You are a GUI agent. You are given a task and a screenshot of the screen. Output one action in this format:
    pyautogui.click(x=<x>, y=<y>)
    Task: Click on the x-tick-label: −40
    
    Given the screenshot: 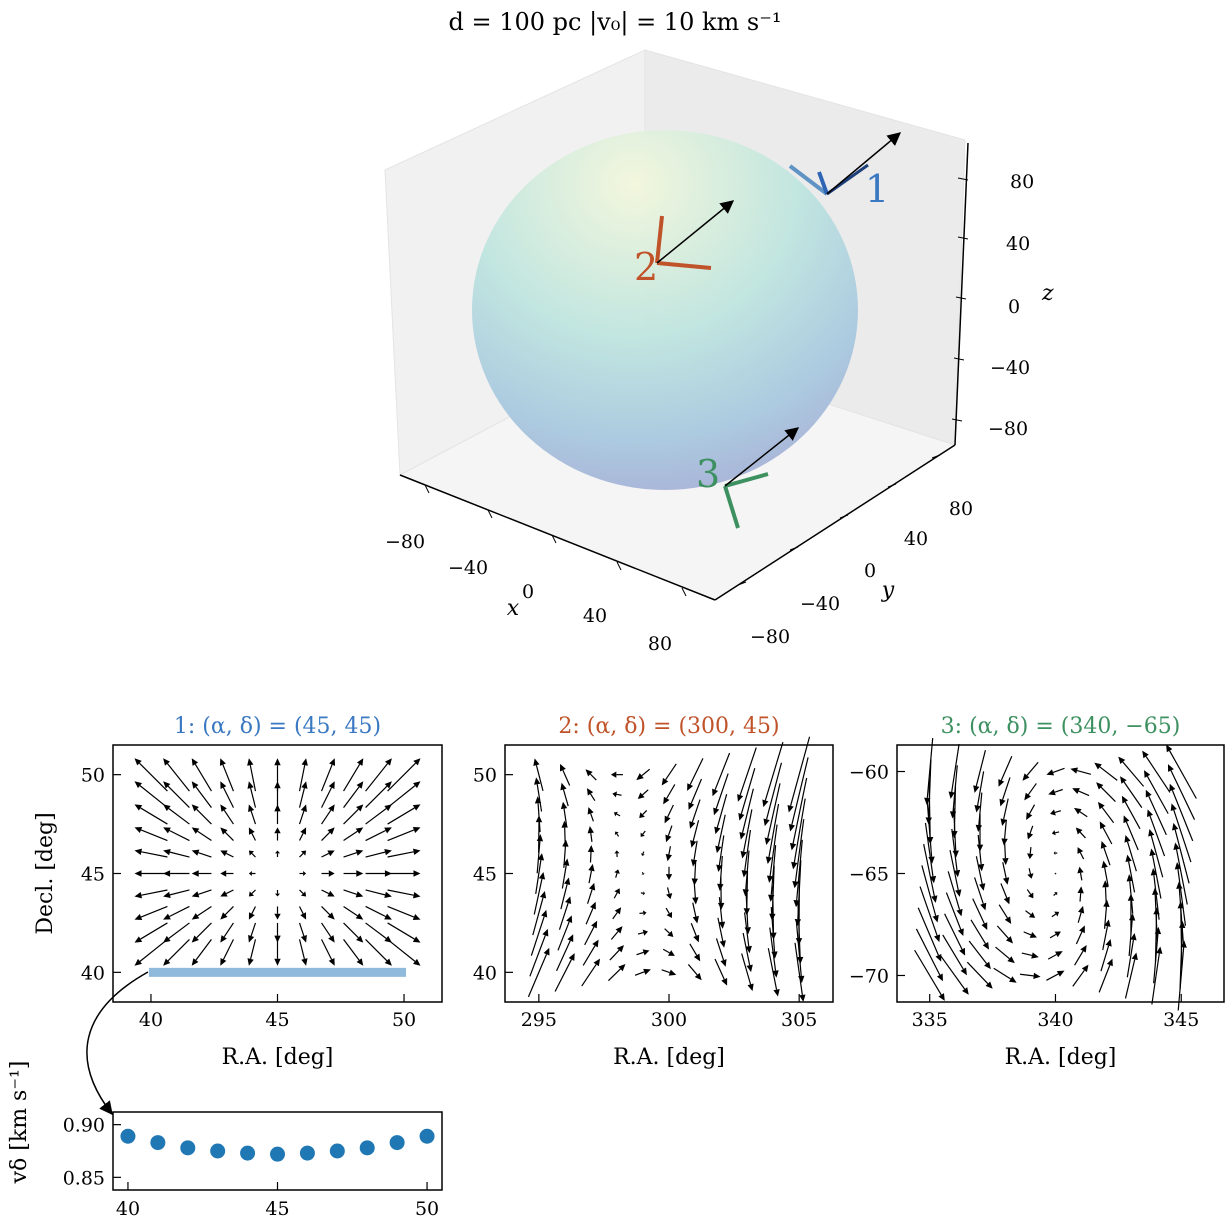 What is the action you would take?
    pyautogui.click(x=468, y=568)
    